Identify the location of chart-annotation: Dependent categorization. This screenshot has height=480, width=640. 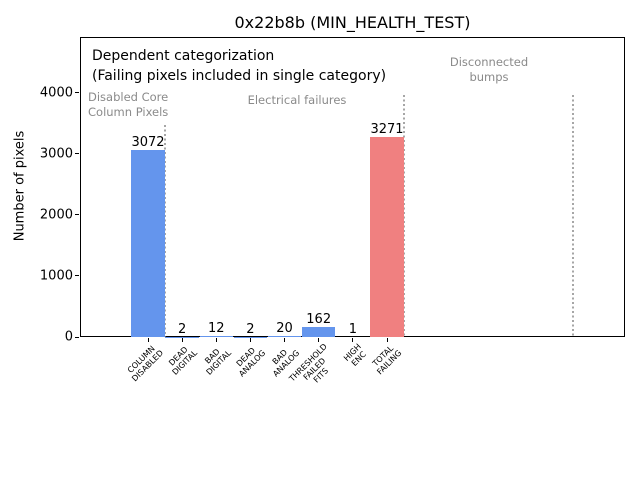
(183, 56).